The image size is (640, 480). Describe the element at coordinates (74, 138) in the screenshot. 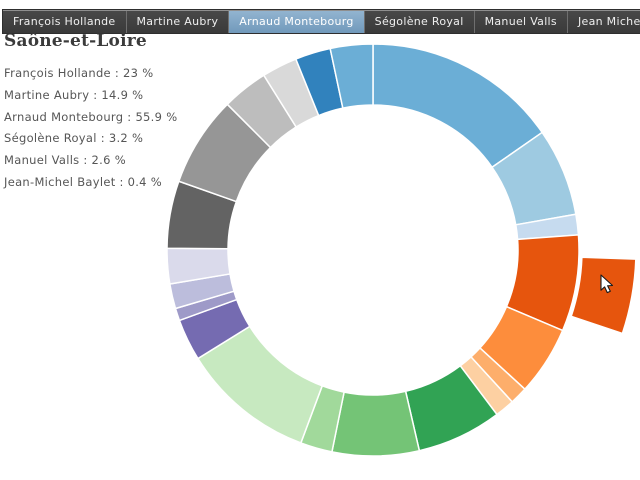

I see `legend-item-segolene-royal: Ségolène Royal : 3.2 %` at that location.